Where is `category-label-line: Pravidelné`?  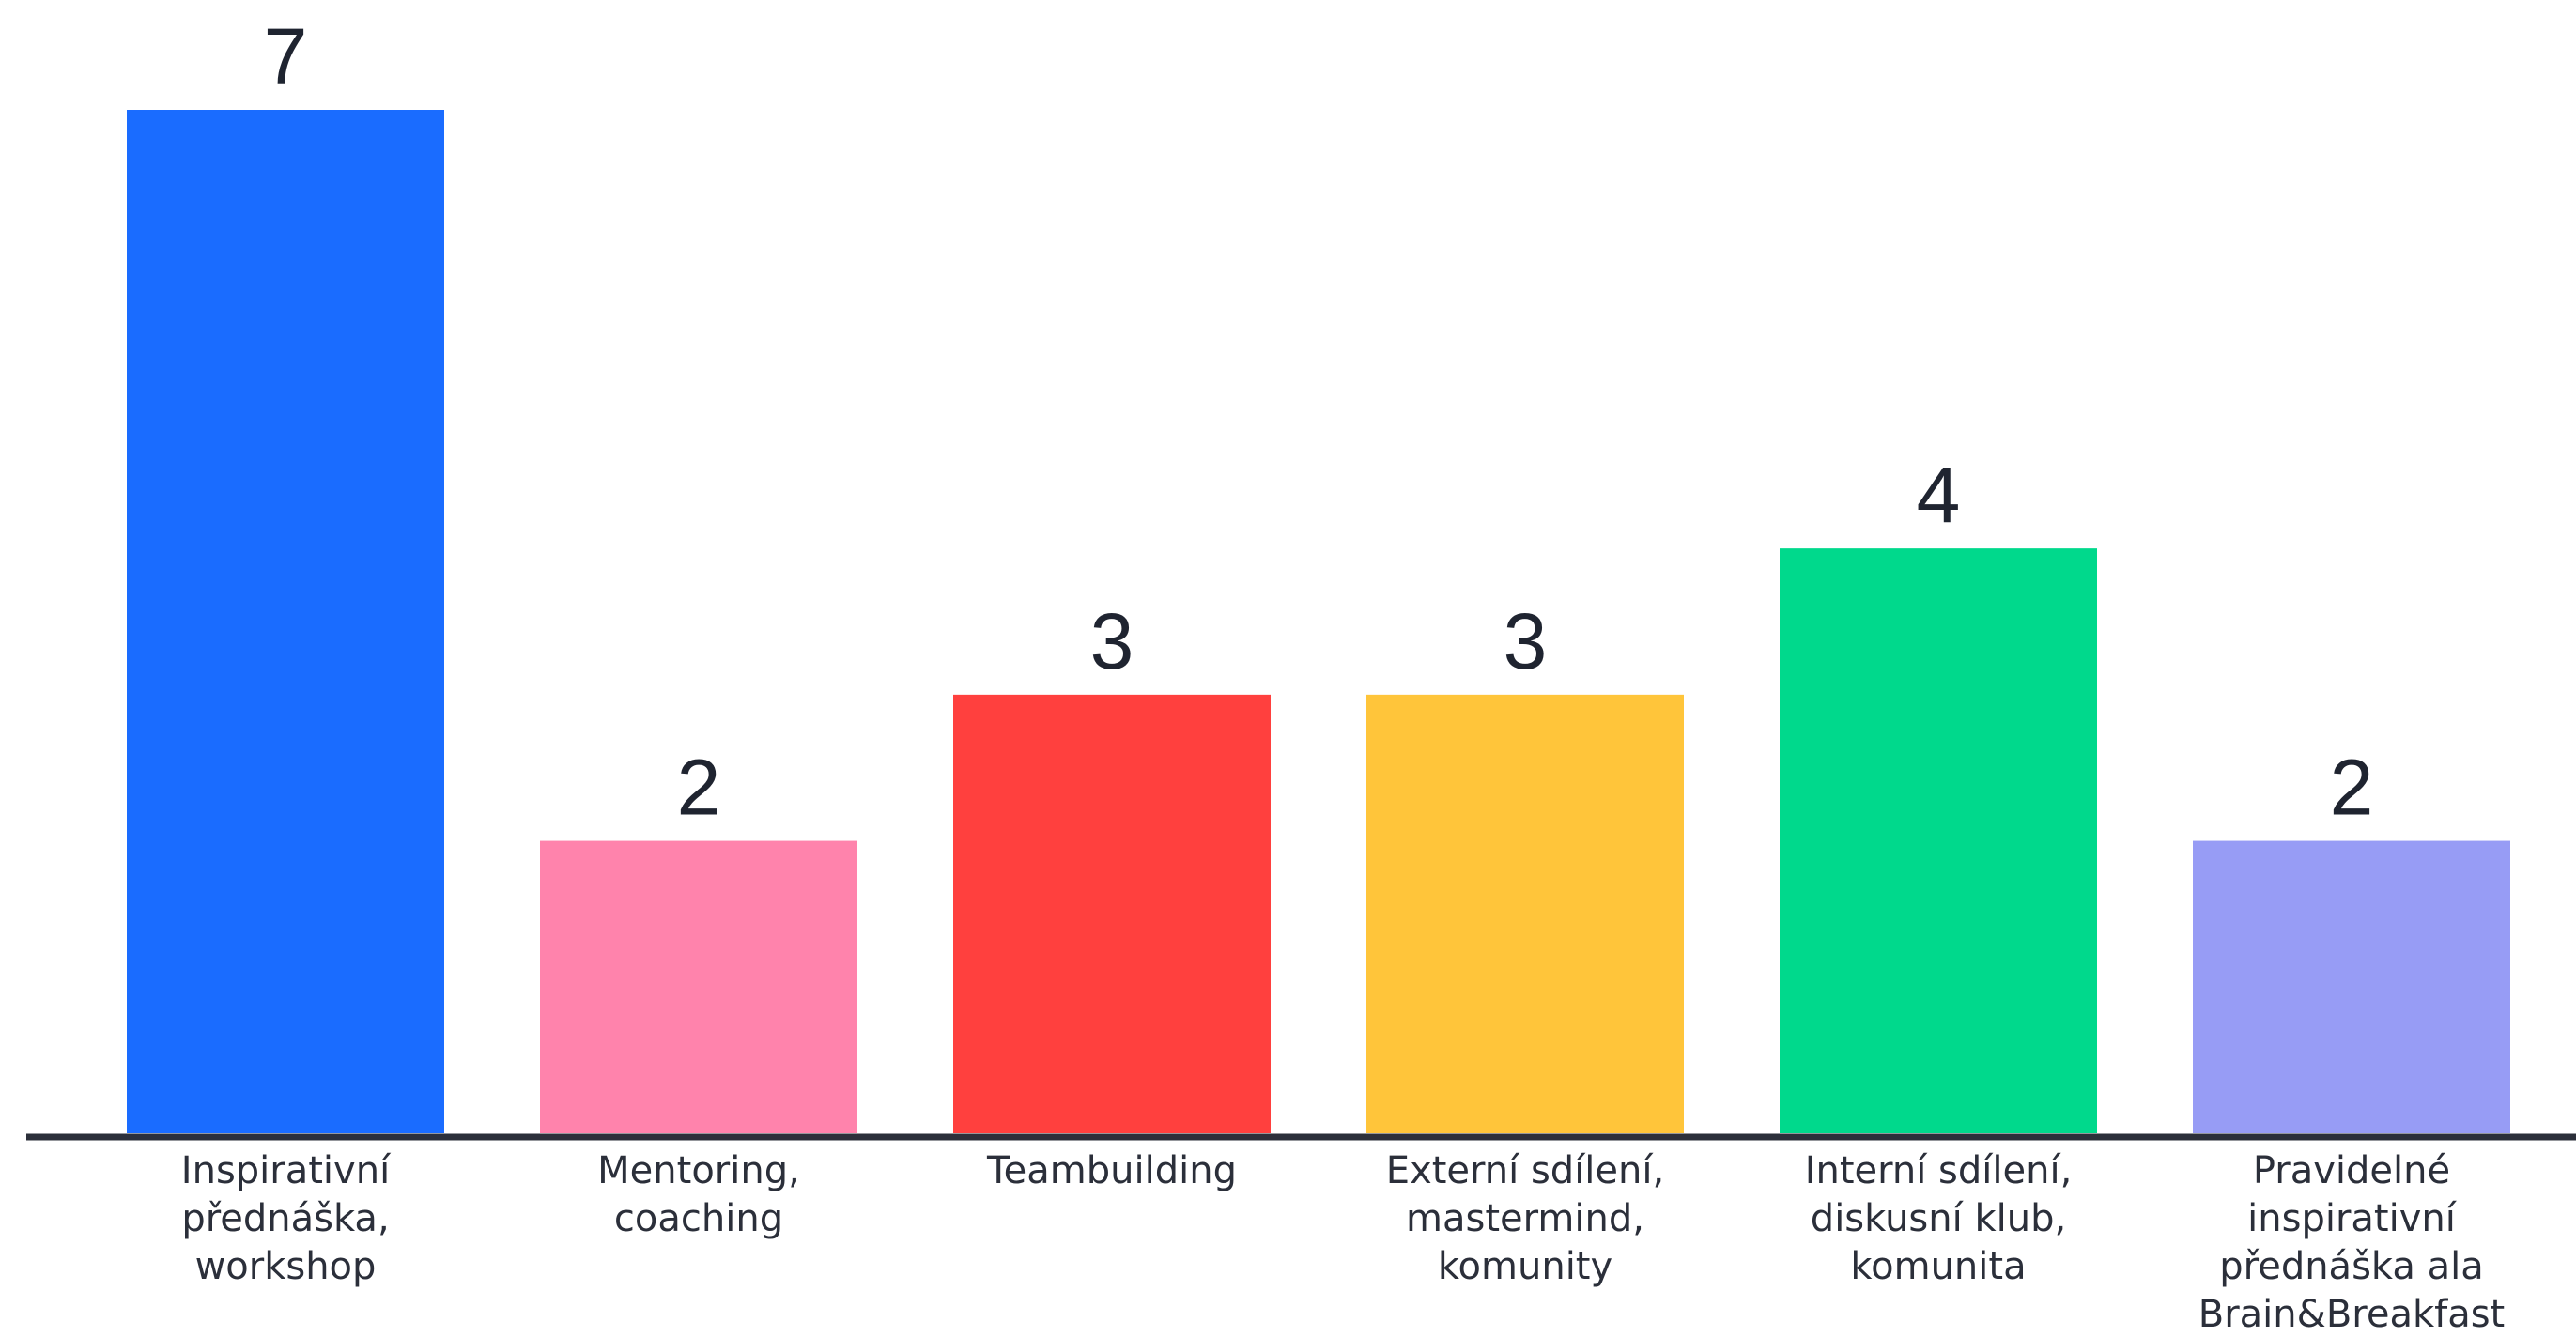
category-label-line: Pravidelné is located at coordinates (2351, 1171).